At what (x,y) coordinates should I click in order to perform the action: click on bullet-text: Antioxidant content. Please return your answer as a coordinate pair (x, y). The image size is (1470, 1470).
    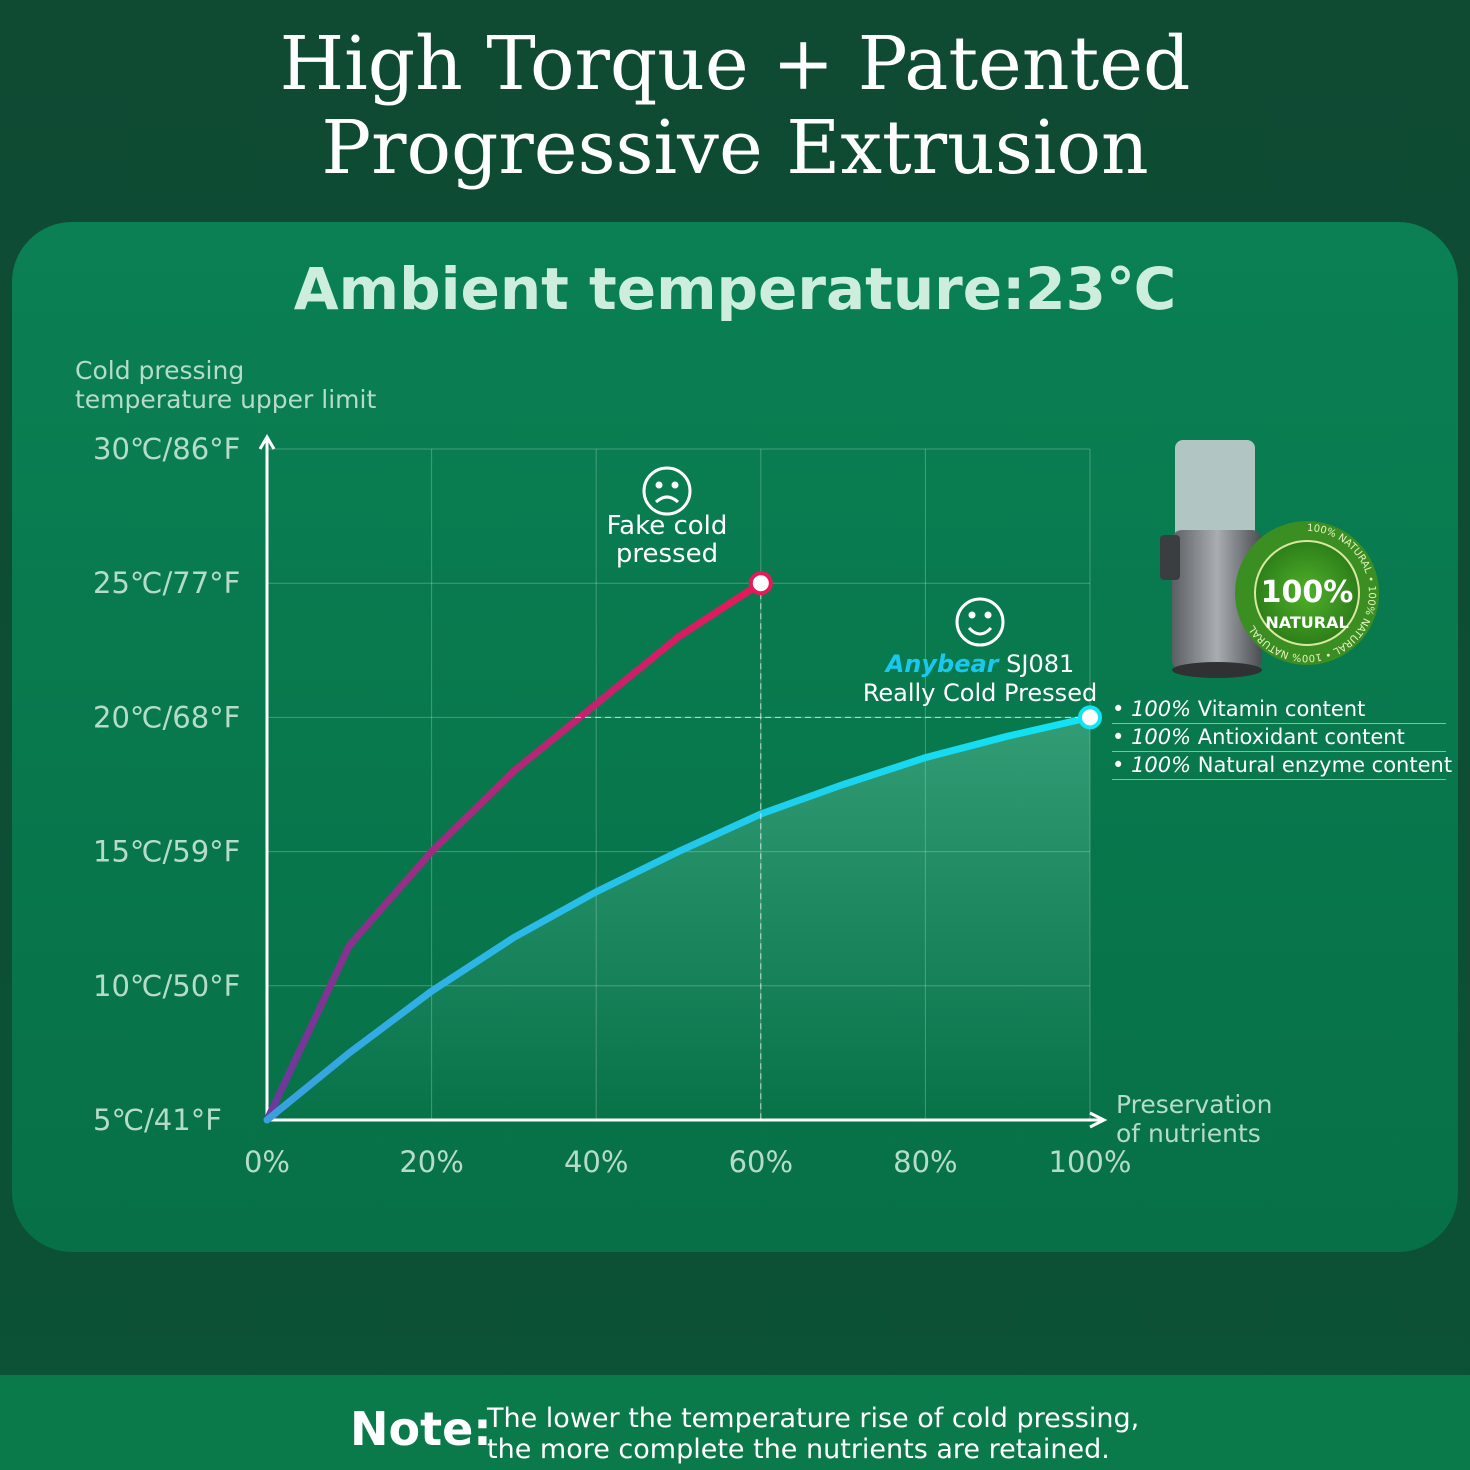
    Looking at the image, I should click on (1301, 737).